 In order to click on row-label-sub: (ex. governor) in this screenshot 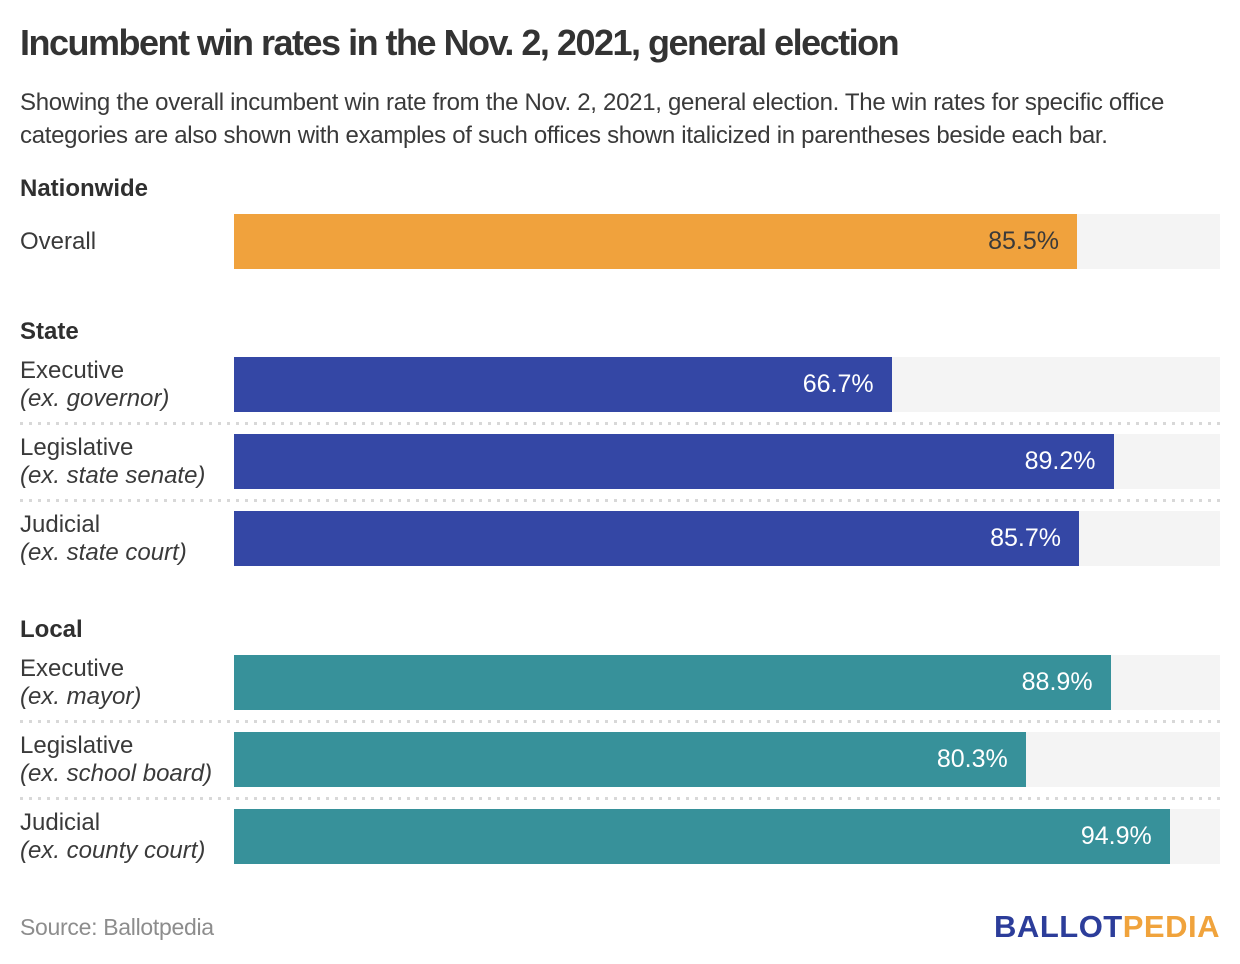, I will do `click(95, 398)`.